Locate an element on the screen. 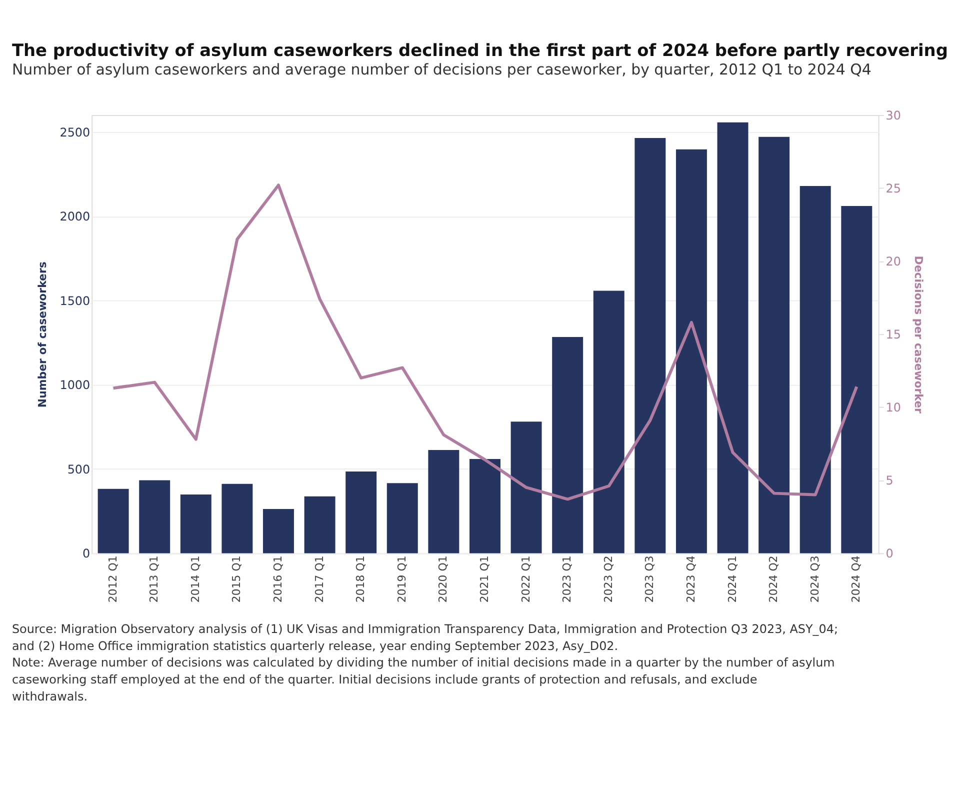  y-tick-label: 0 is located at coordinates (86, 553).